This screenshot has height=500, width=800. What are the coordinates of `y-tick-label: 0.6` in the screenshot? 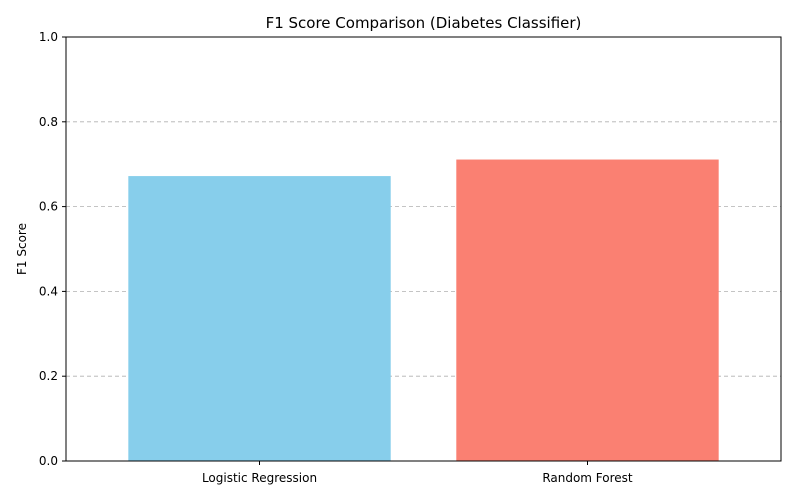 It's located at (48, 207).